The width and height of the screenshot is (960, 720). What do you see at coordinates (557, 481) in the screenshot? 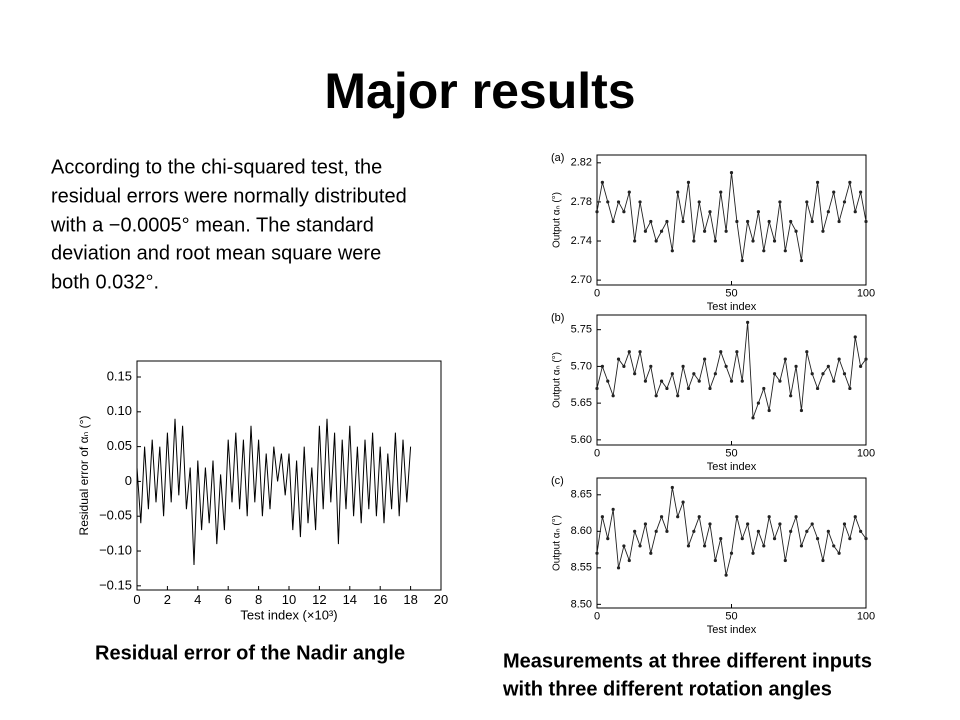
I see `panel-label: (c)` at bounding box center [557, 481].